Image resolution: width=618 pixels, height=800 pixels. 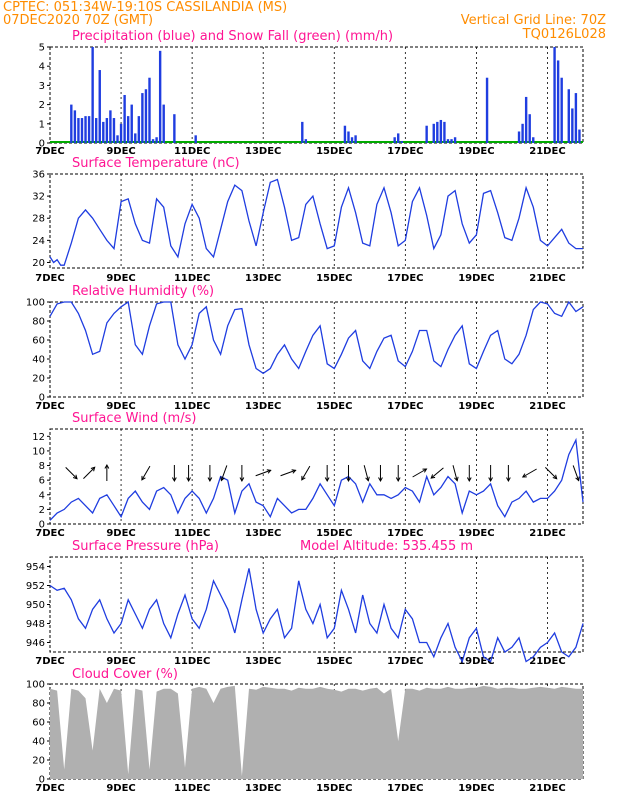 What do you see at coordinates (405, 278) in the screenshot?
I see `temp-x-tick-label: 17DEC` at bounding box center [405, 278].